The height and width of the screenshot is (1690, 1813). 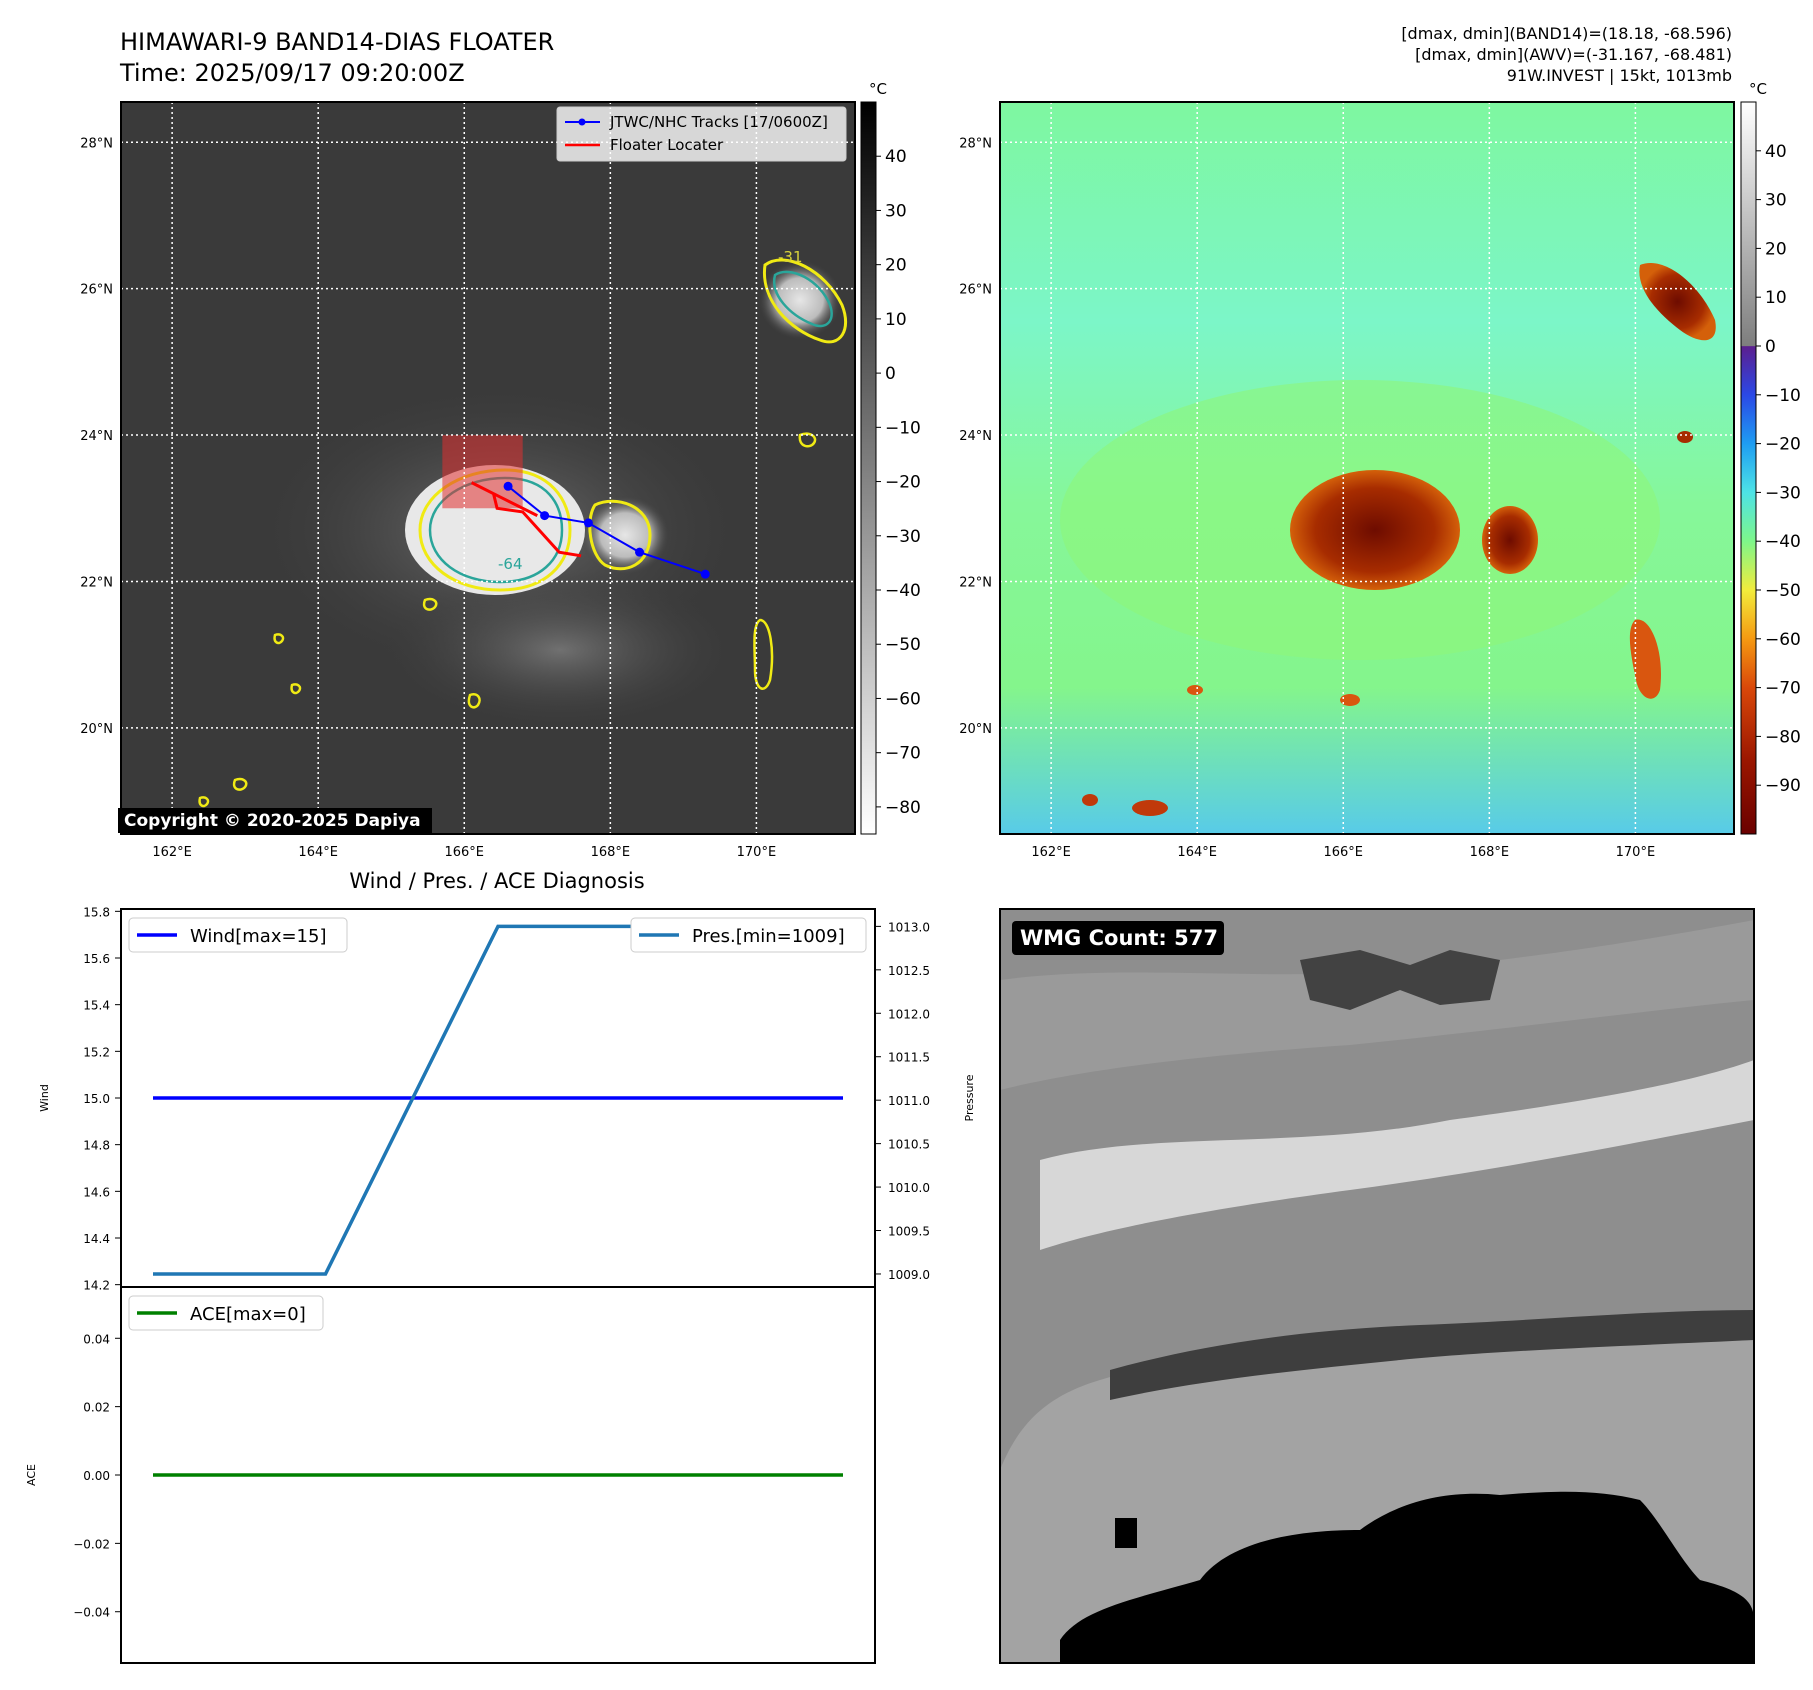 What do you see at coordinates (975, 143) in the screenshot?
I see `awv-lat-tick: 28°N` at bounding box center [975, 143].